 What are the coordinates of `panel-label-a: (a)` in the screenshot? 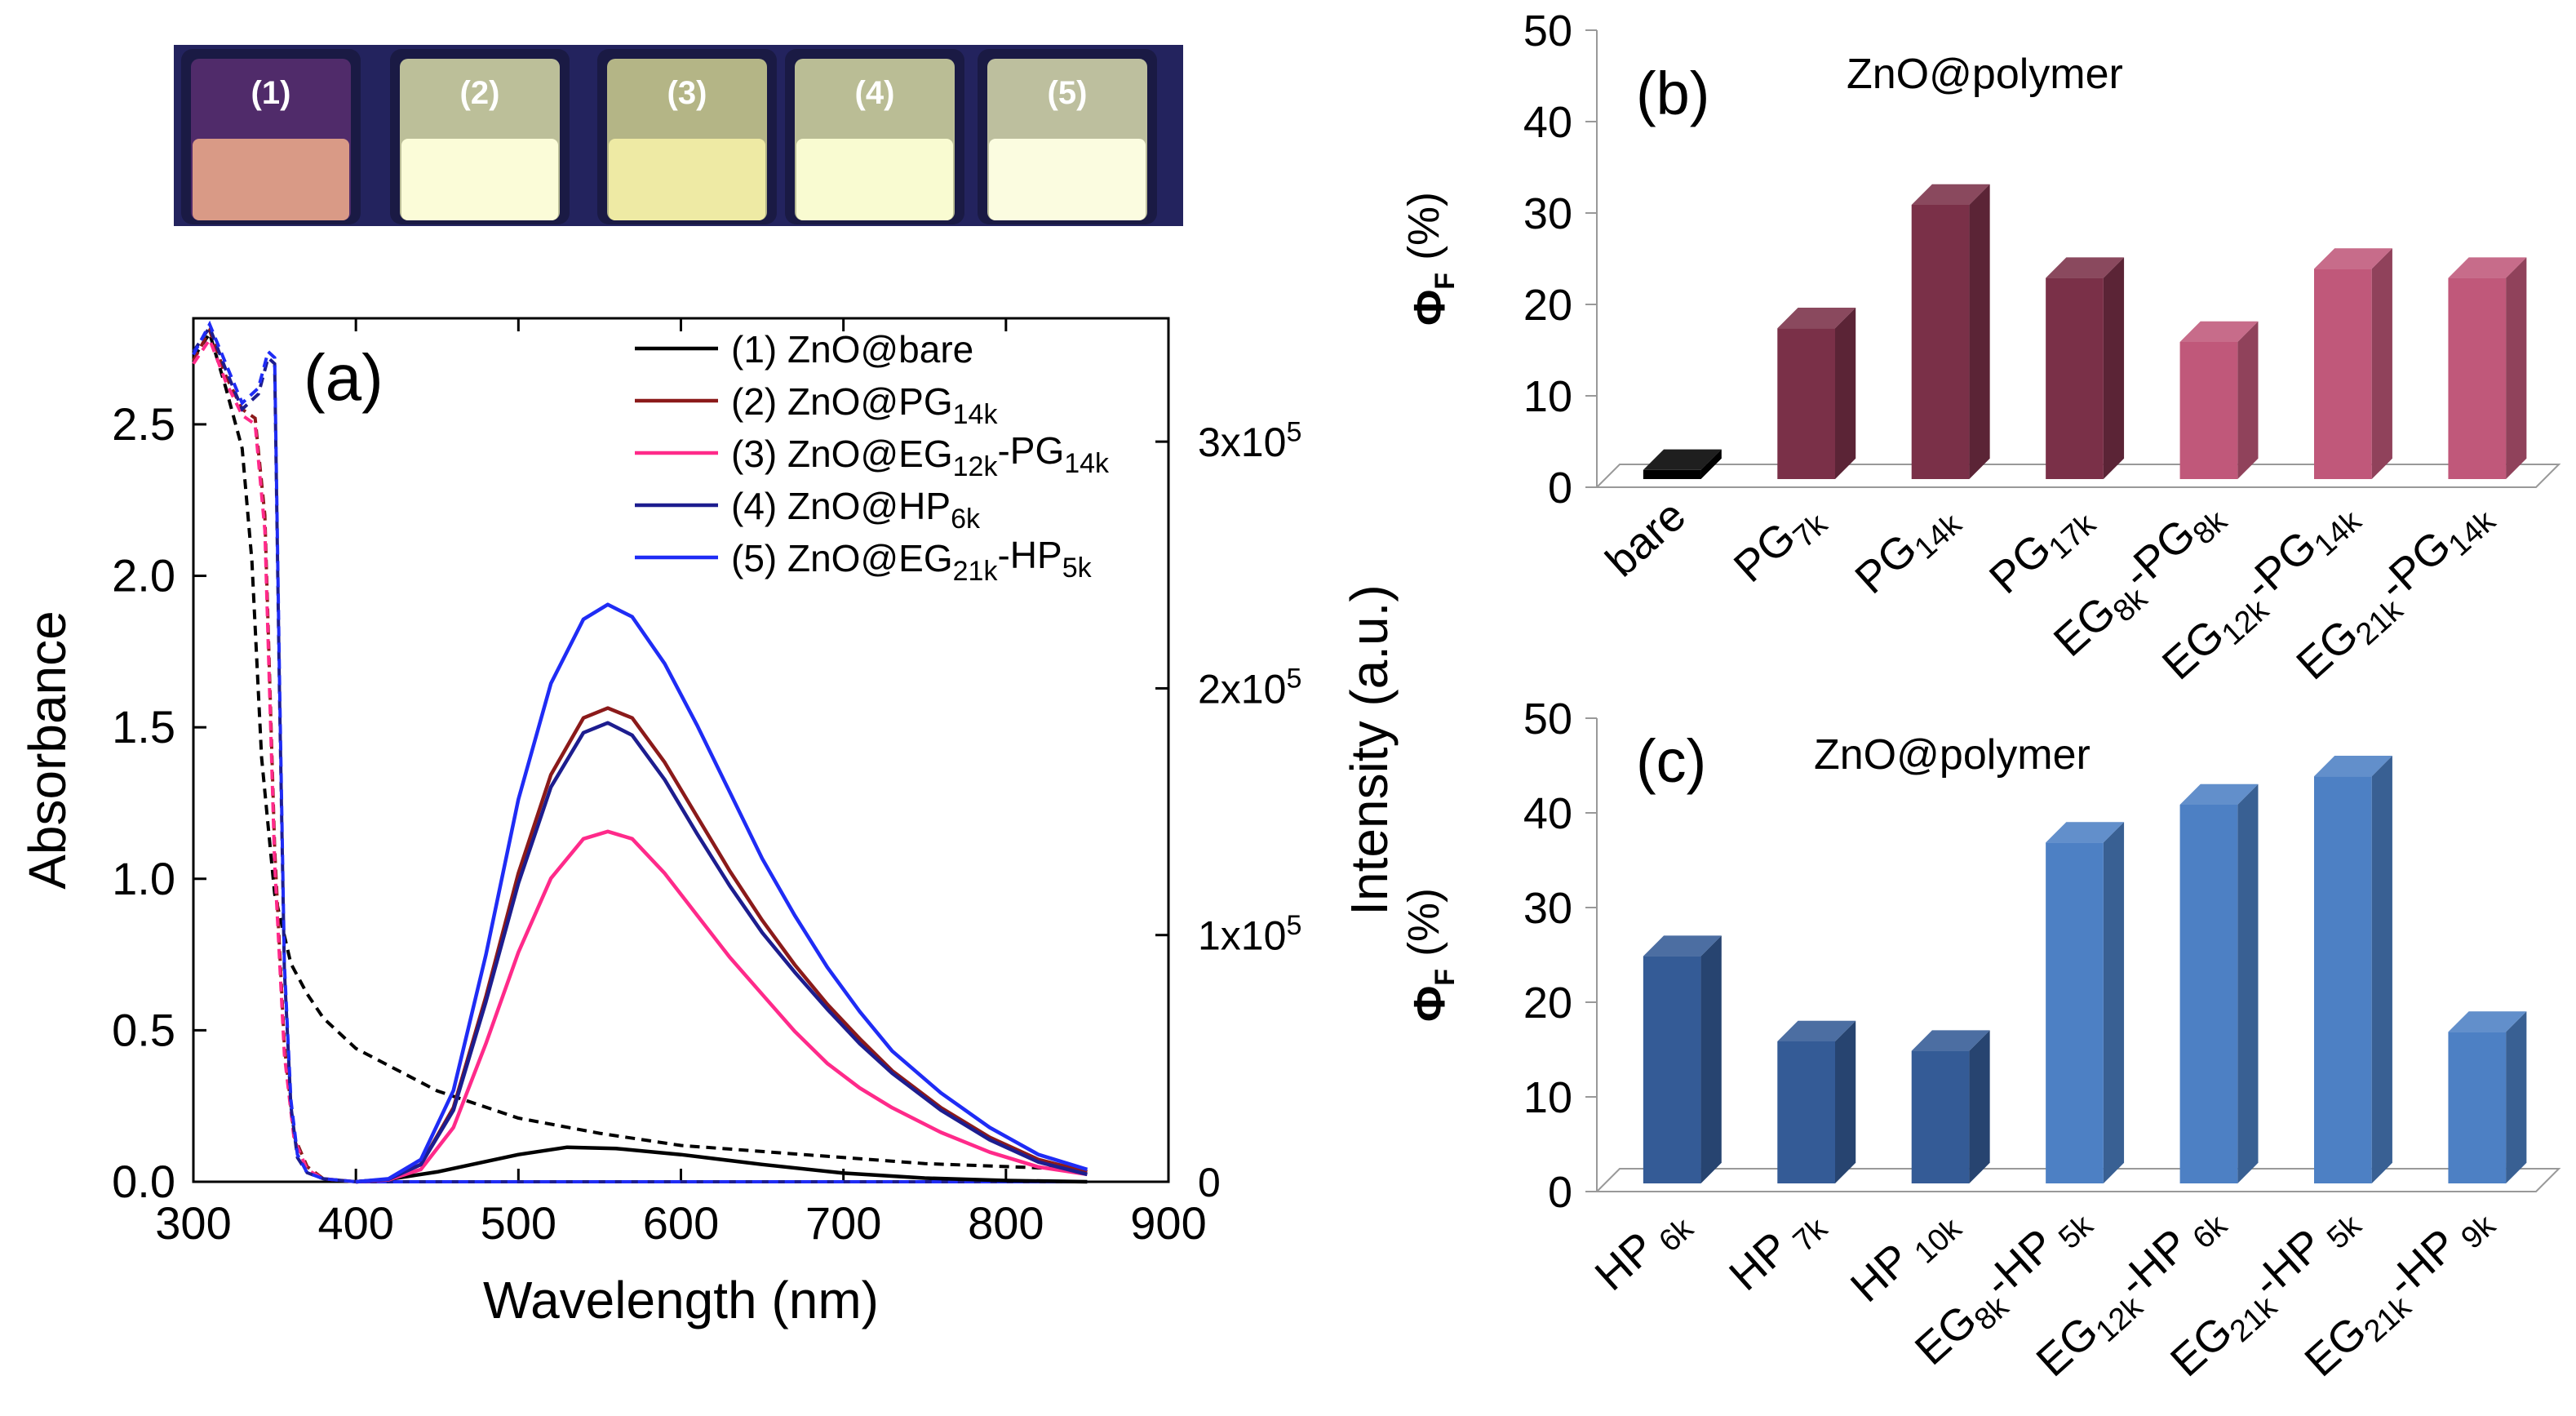 It's located at (344, 377).